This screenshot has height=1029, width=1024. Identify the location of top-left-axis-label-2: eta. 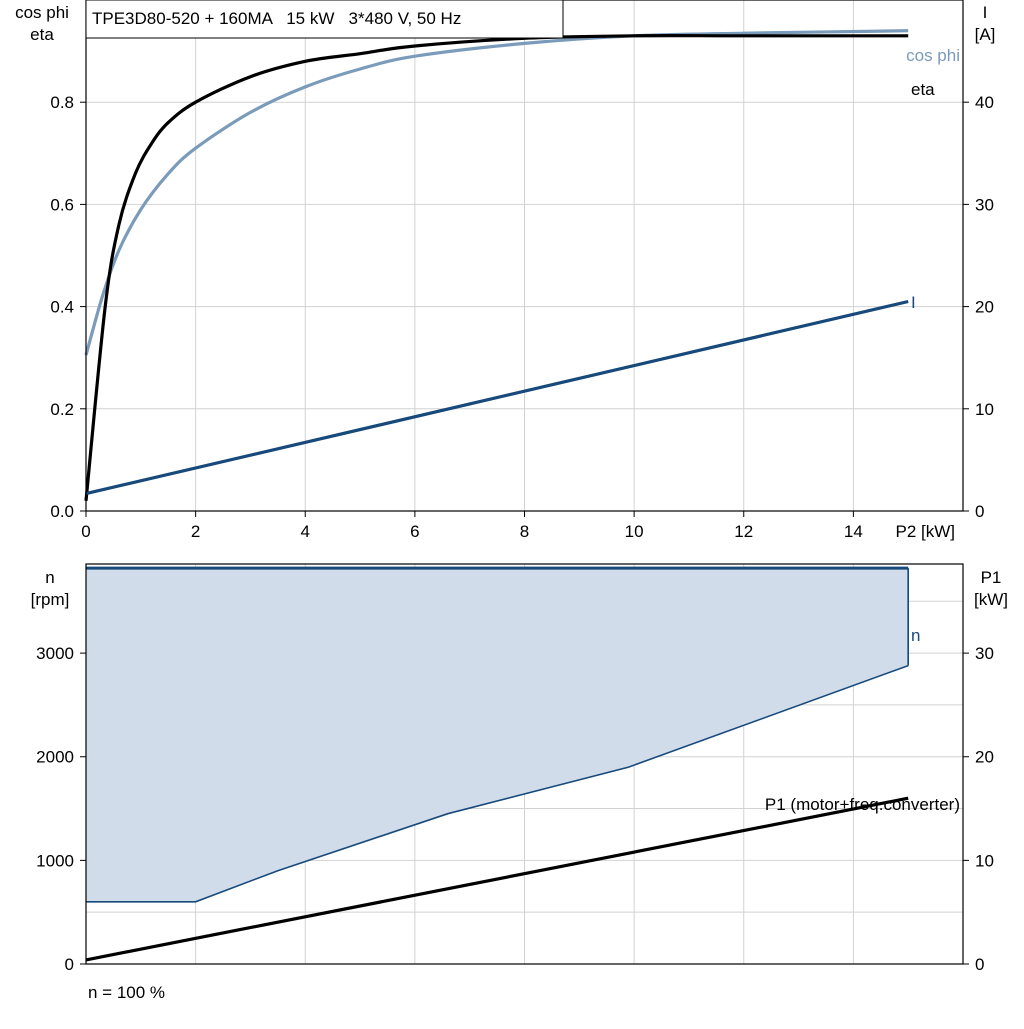
(42, 34).